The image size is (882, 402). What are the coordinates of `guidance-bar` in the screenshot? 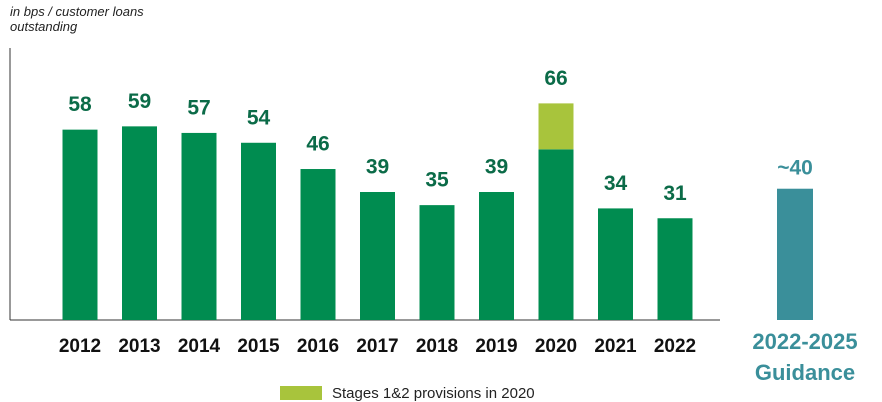 It's located at (795, 254).